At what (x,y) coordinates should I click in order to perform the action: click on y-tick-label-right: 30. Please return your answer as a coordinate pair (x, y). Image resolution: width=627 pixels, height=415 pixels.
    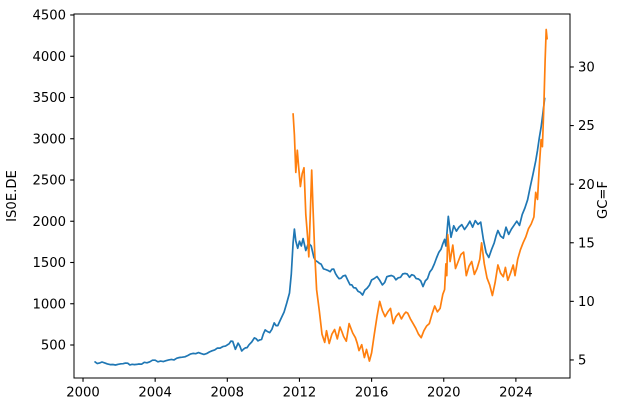
    Looking at the image, I should click on (586, 68).